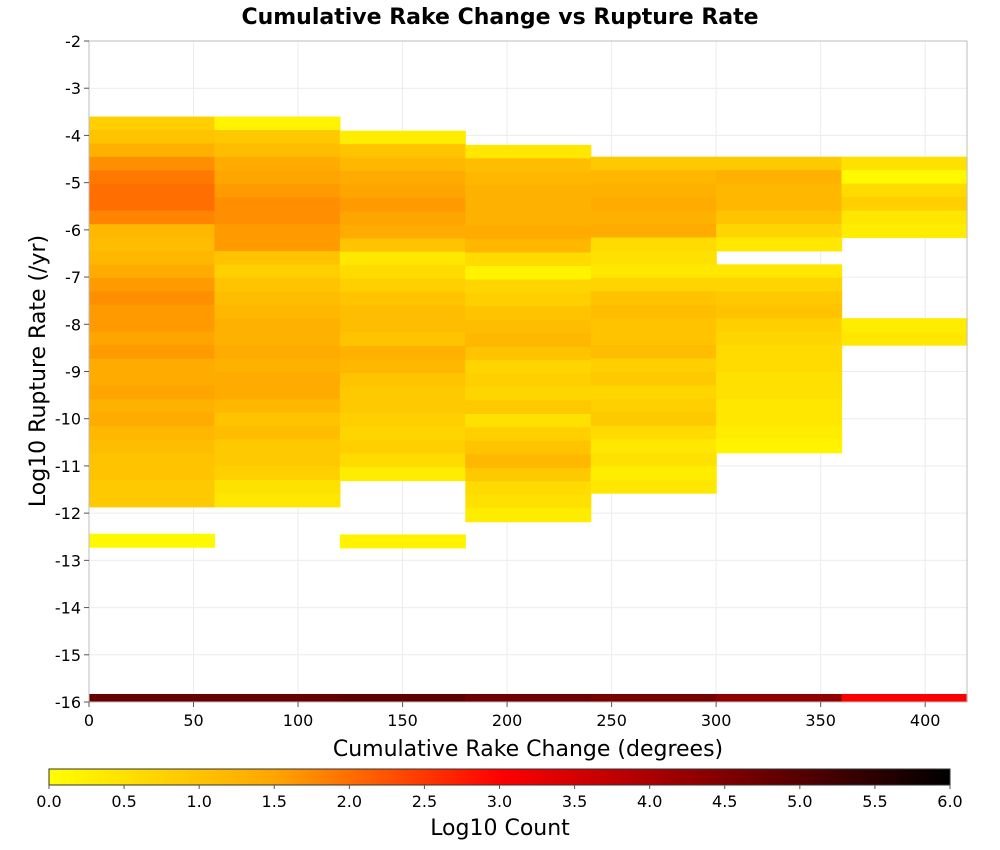 This screenshot has height=850, width=1000. What do you see at coordinates (38, 371) in the screenshot?
I see `y-axis-label: Log10 Rupture Rate (/yr)` at bounding box center [38, 371].